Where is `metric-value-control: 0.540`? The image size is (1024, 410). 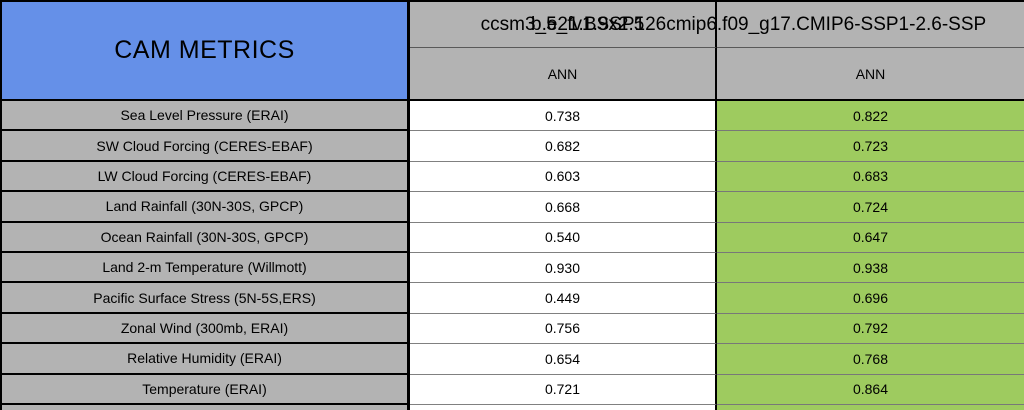
metric-value-control: 0.540 is located at coordinates (563, 237).